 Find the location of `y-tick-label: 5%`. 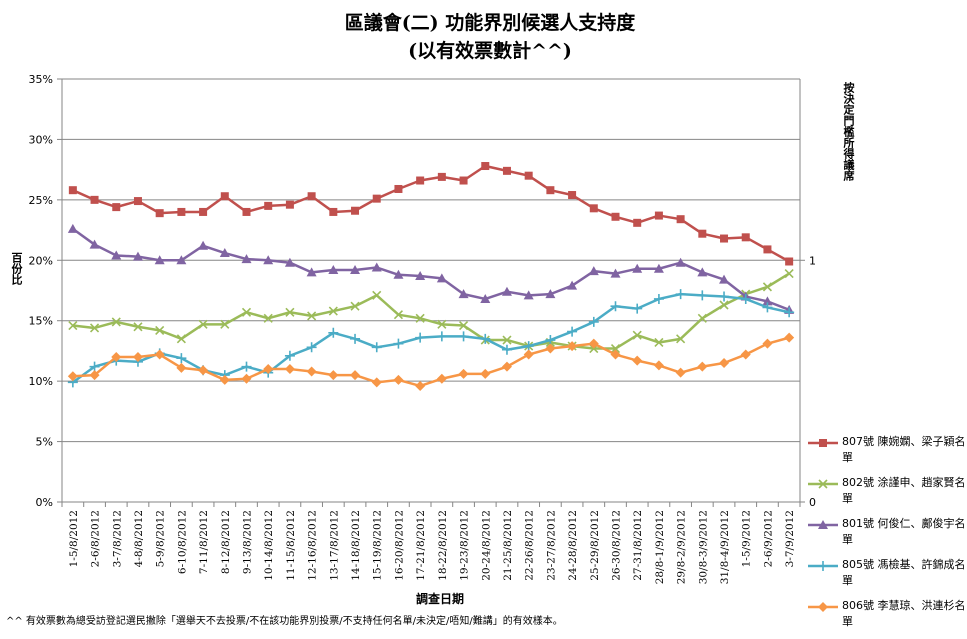

y-tick-label: 5% is located at coordinates (44, 442).